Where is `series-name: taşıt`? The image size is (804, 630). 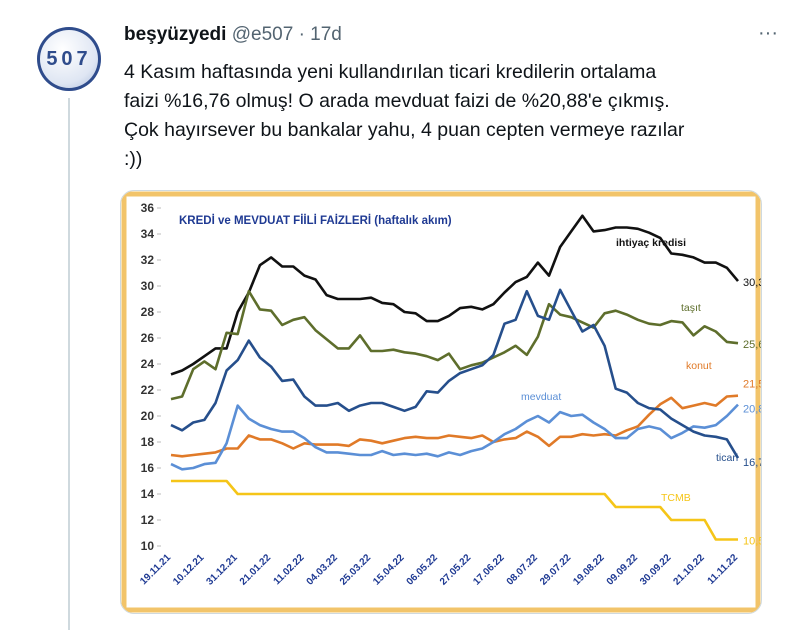
series-name: taşıt is located at coordinates (691, 308).